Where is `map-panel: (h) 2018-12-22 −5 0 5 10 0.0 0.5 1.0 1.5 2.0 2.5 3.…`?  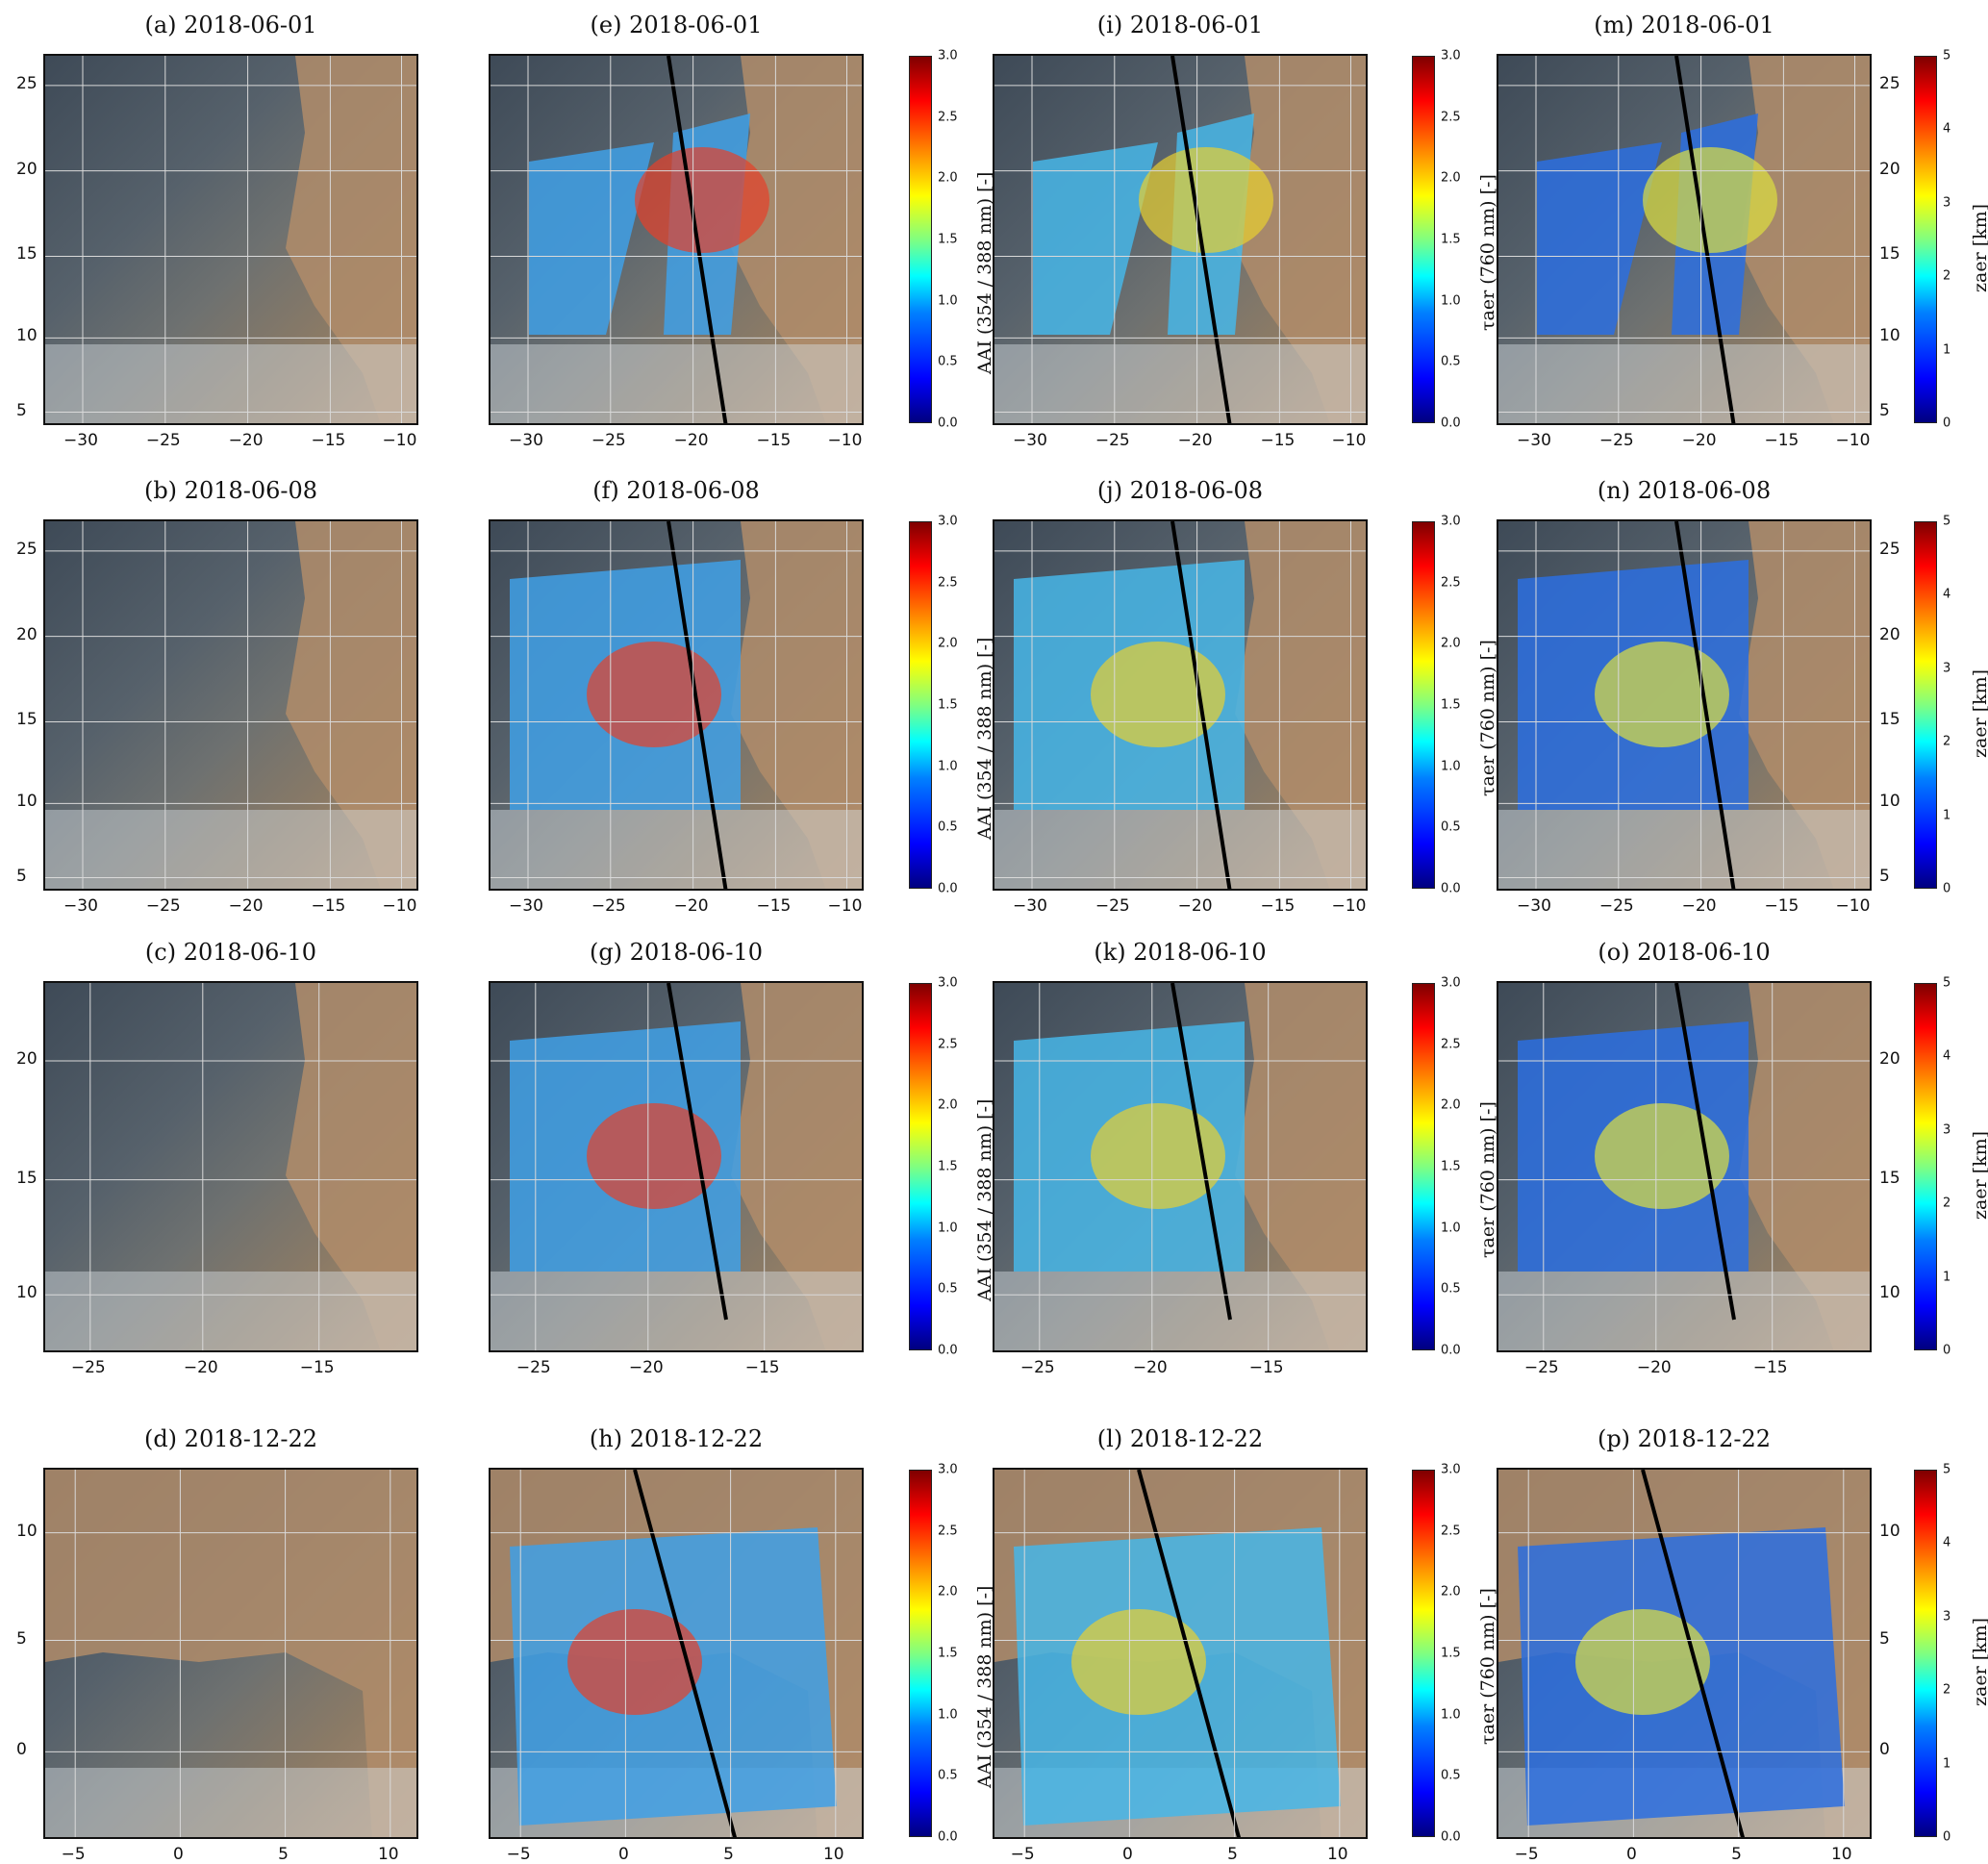 map-panel: (h) 2018-12-22 −5 0 5 10 0.0 0.5 1.0 1.5 2.0 2.5 3.… is located at coordinates (742, 1644).